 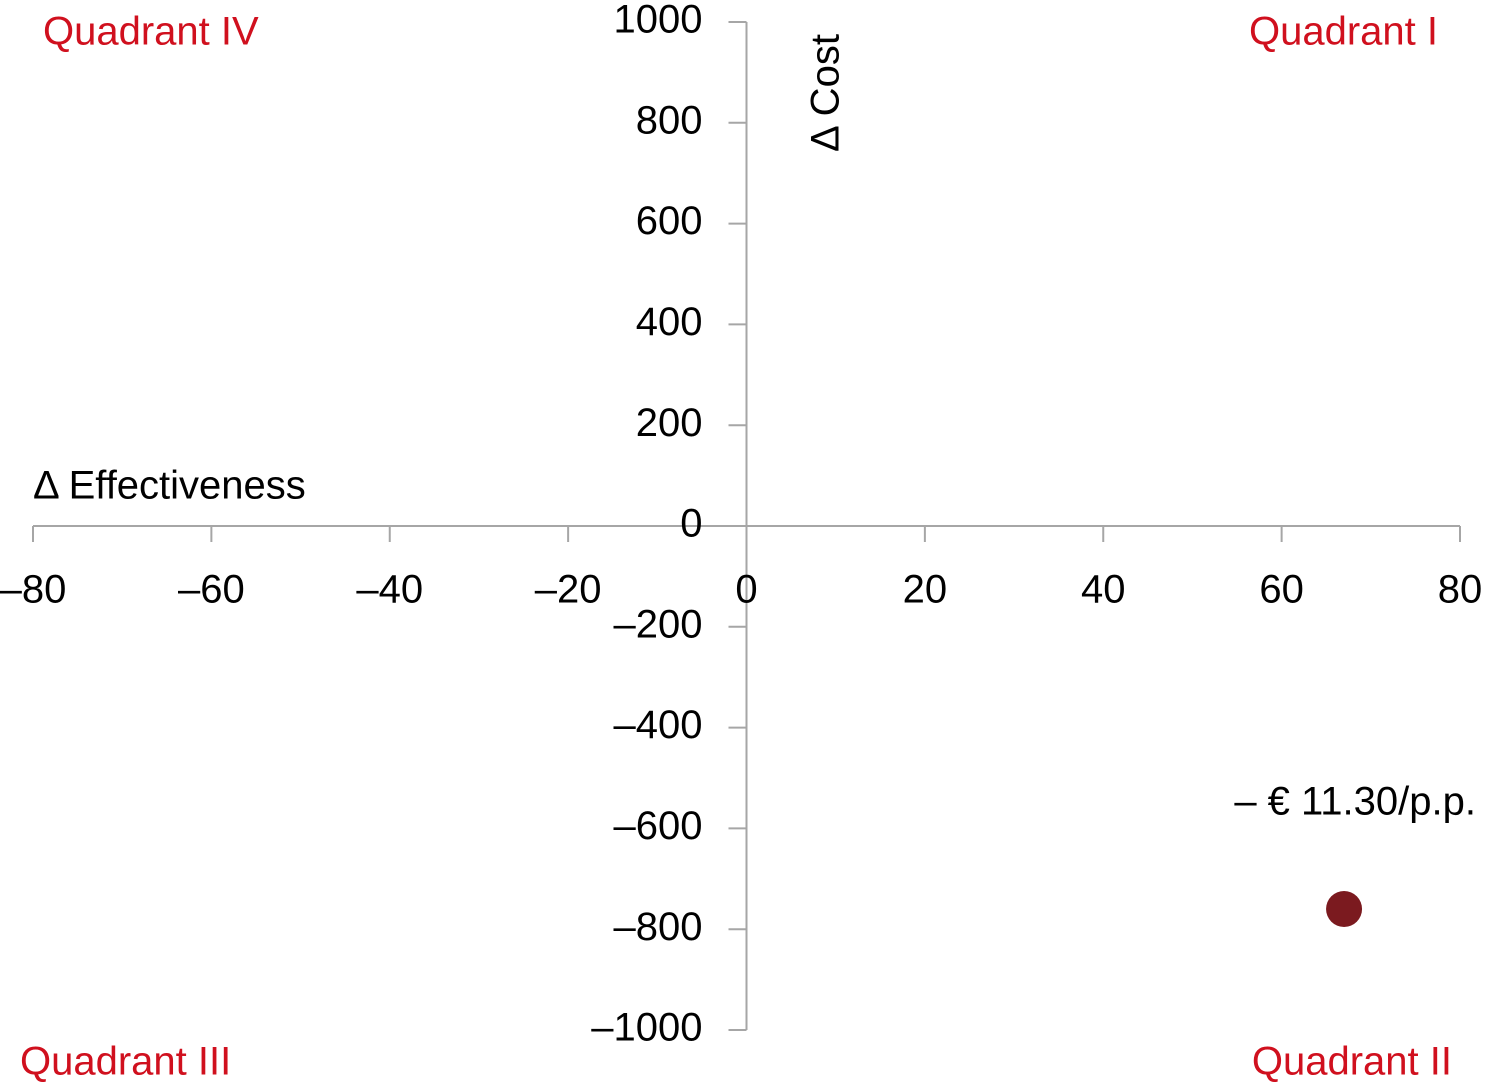 What do you see at coordinates (658, 826) in the screenshot?
I see `y-tick-label: –600` at bounding box center [658, 826].